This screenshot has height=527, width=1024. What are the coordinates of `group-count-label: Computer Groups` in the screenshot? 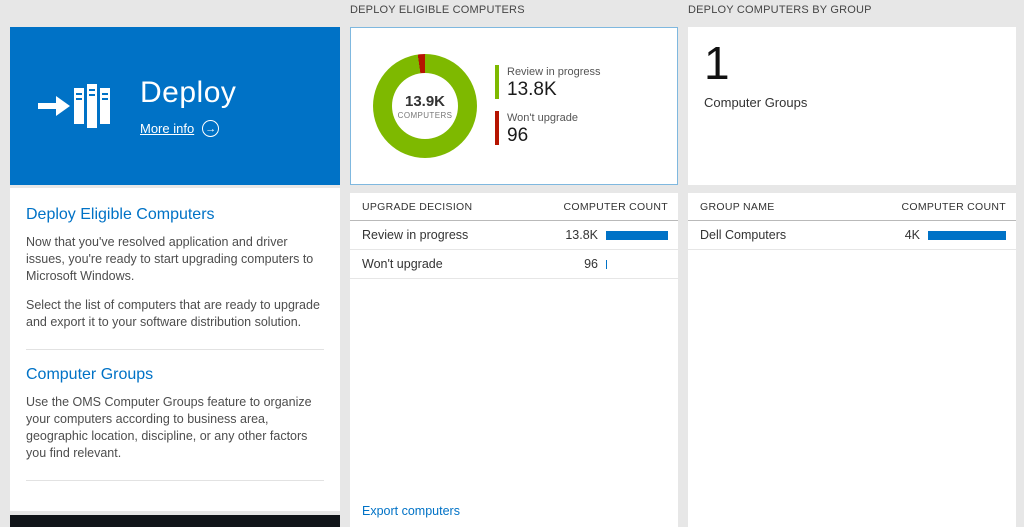 It's located at (756, 103).